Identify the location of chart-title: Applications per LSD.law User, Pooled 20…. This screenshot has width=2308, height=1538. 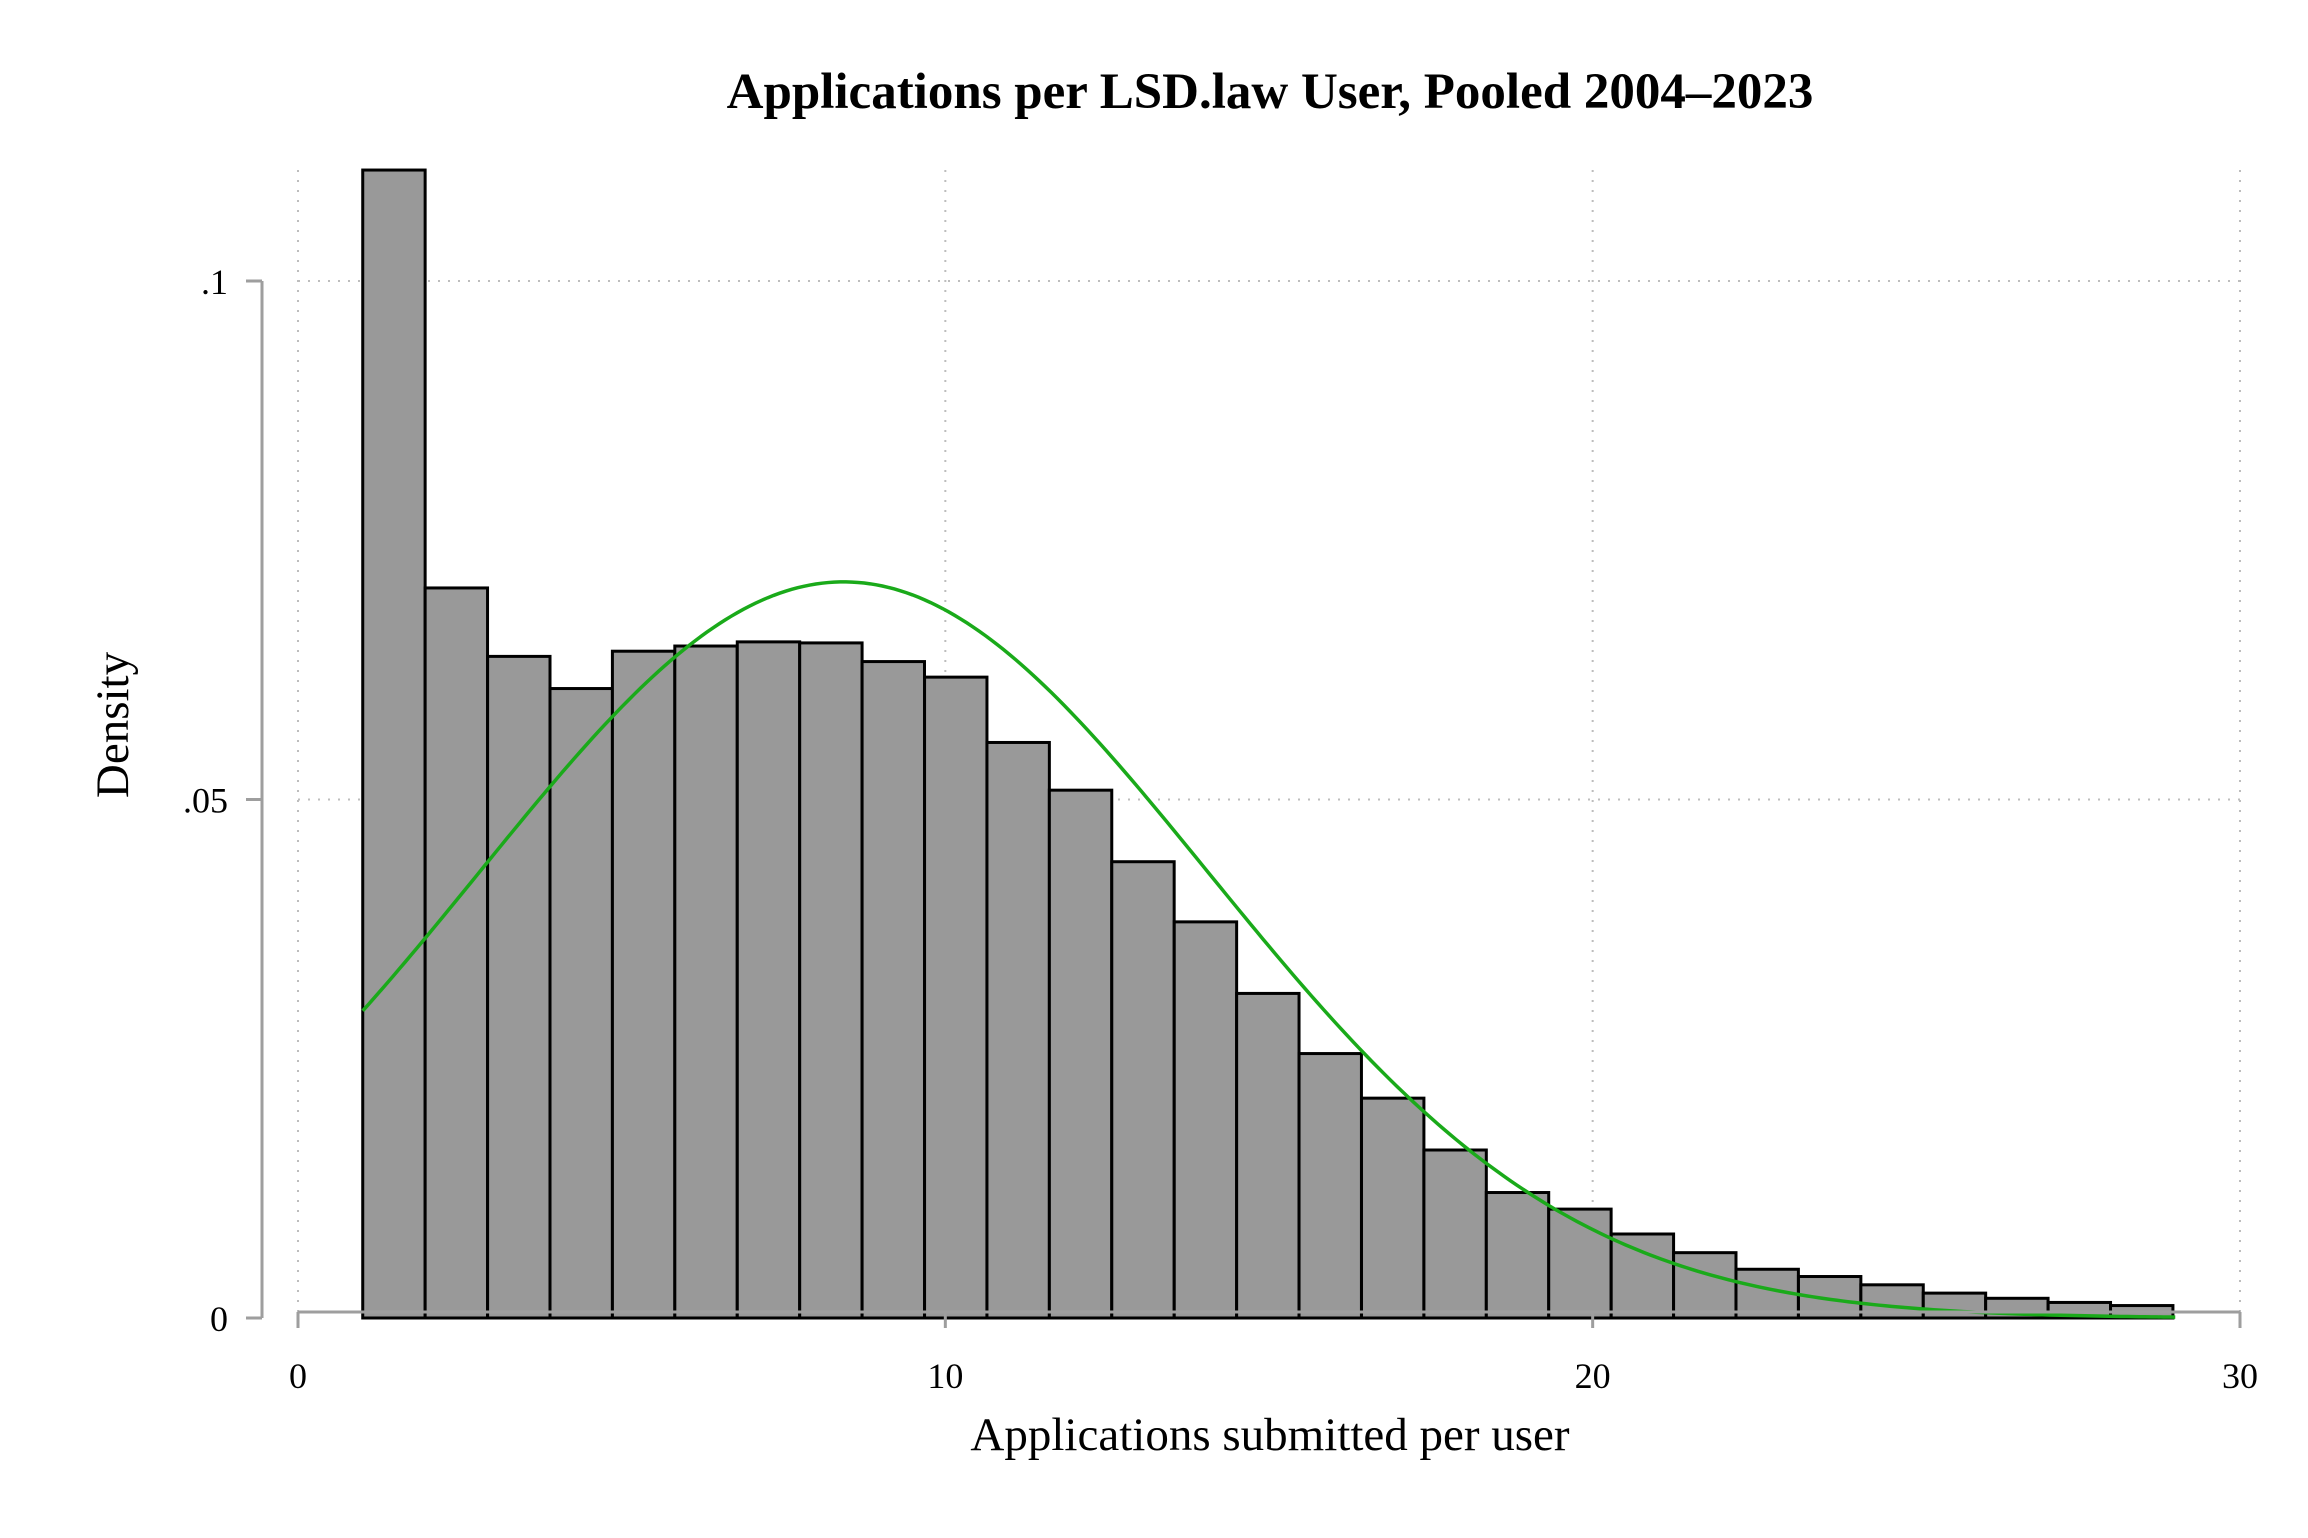
(1270, 92).